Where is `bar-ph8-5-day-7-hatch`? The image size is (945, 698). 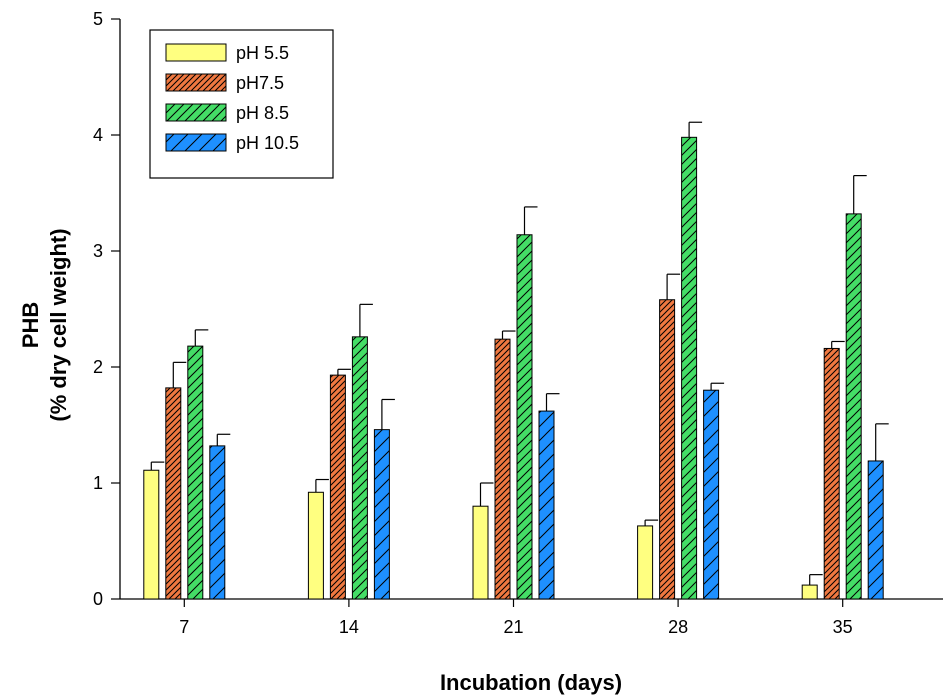 bar-ph8-5-day-7-hatch is located at coordinates (195, 472).